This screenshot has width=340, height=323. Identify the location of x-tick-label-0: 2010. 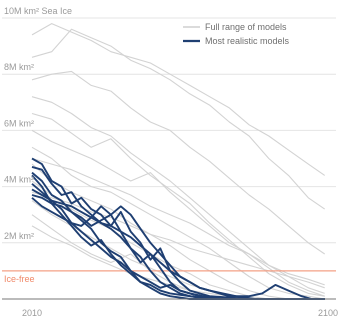
(32, 313).